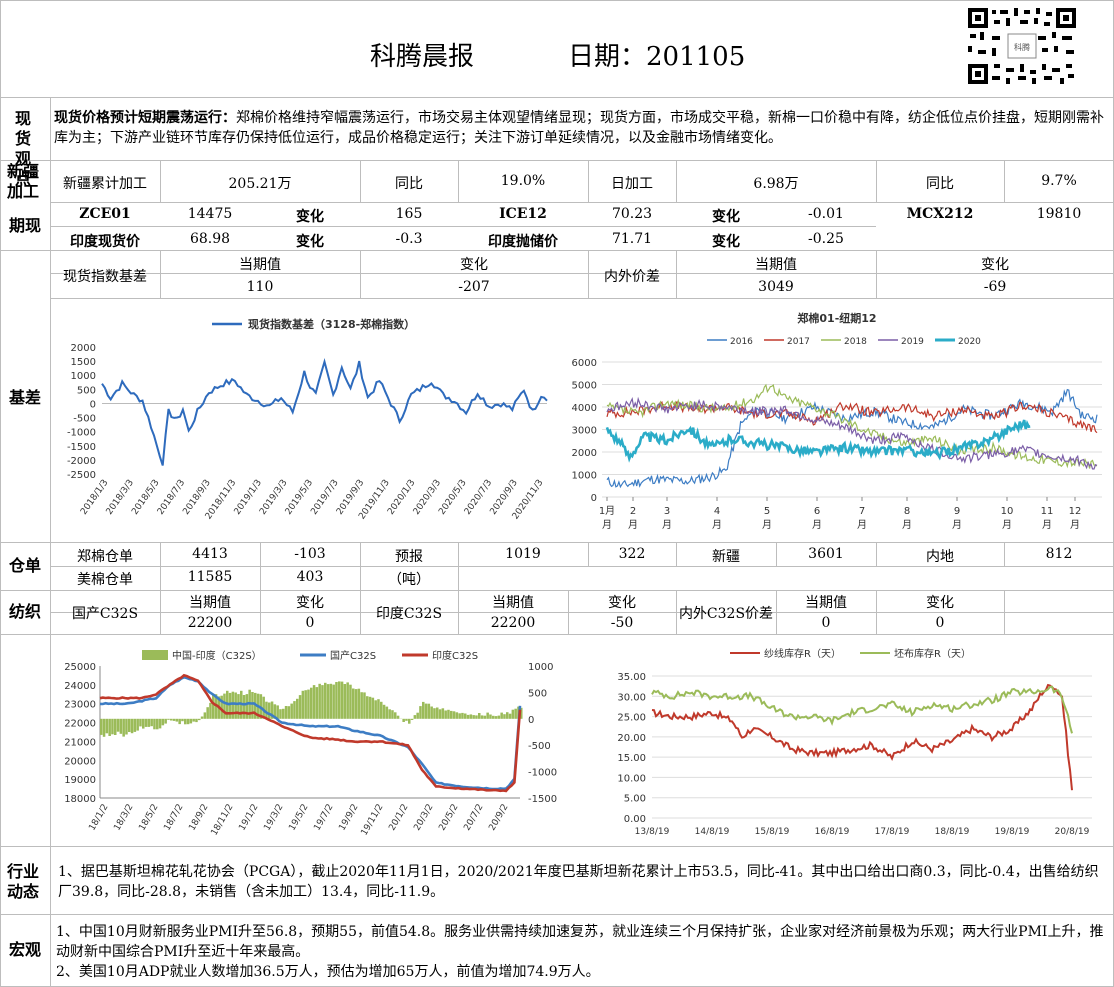 This screenshot has height=987, width=1114. I want to click on basis-spot-change-header: 变化, so click(474, 265).